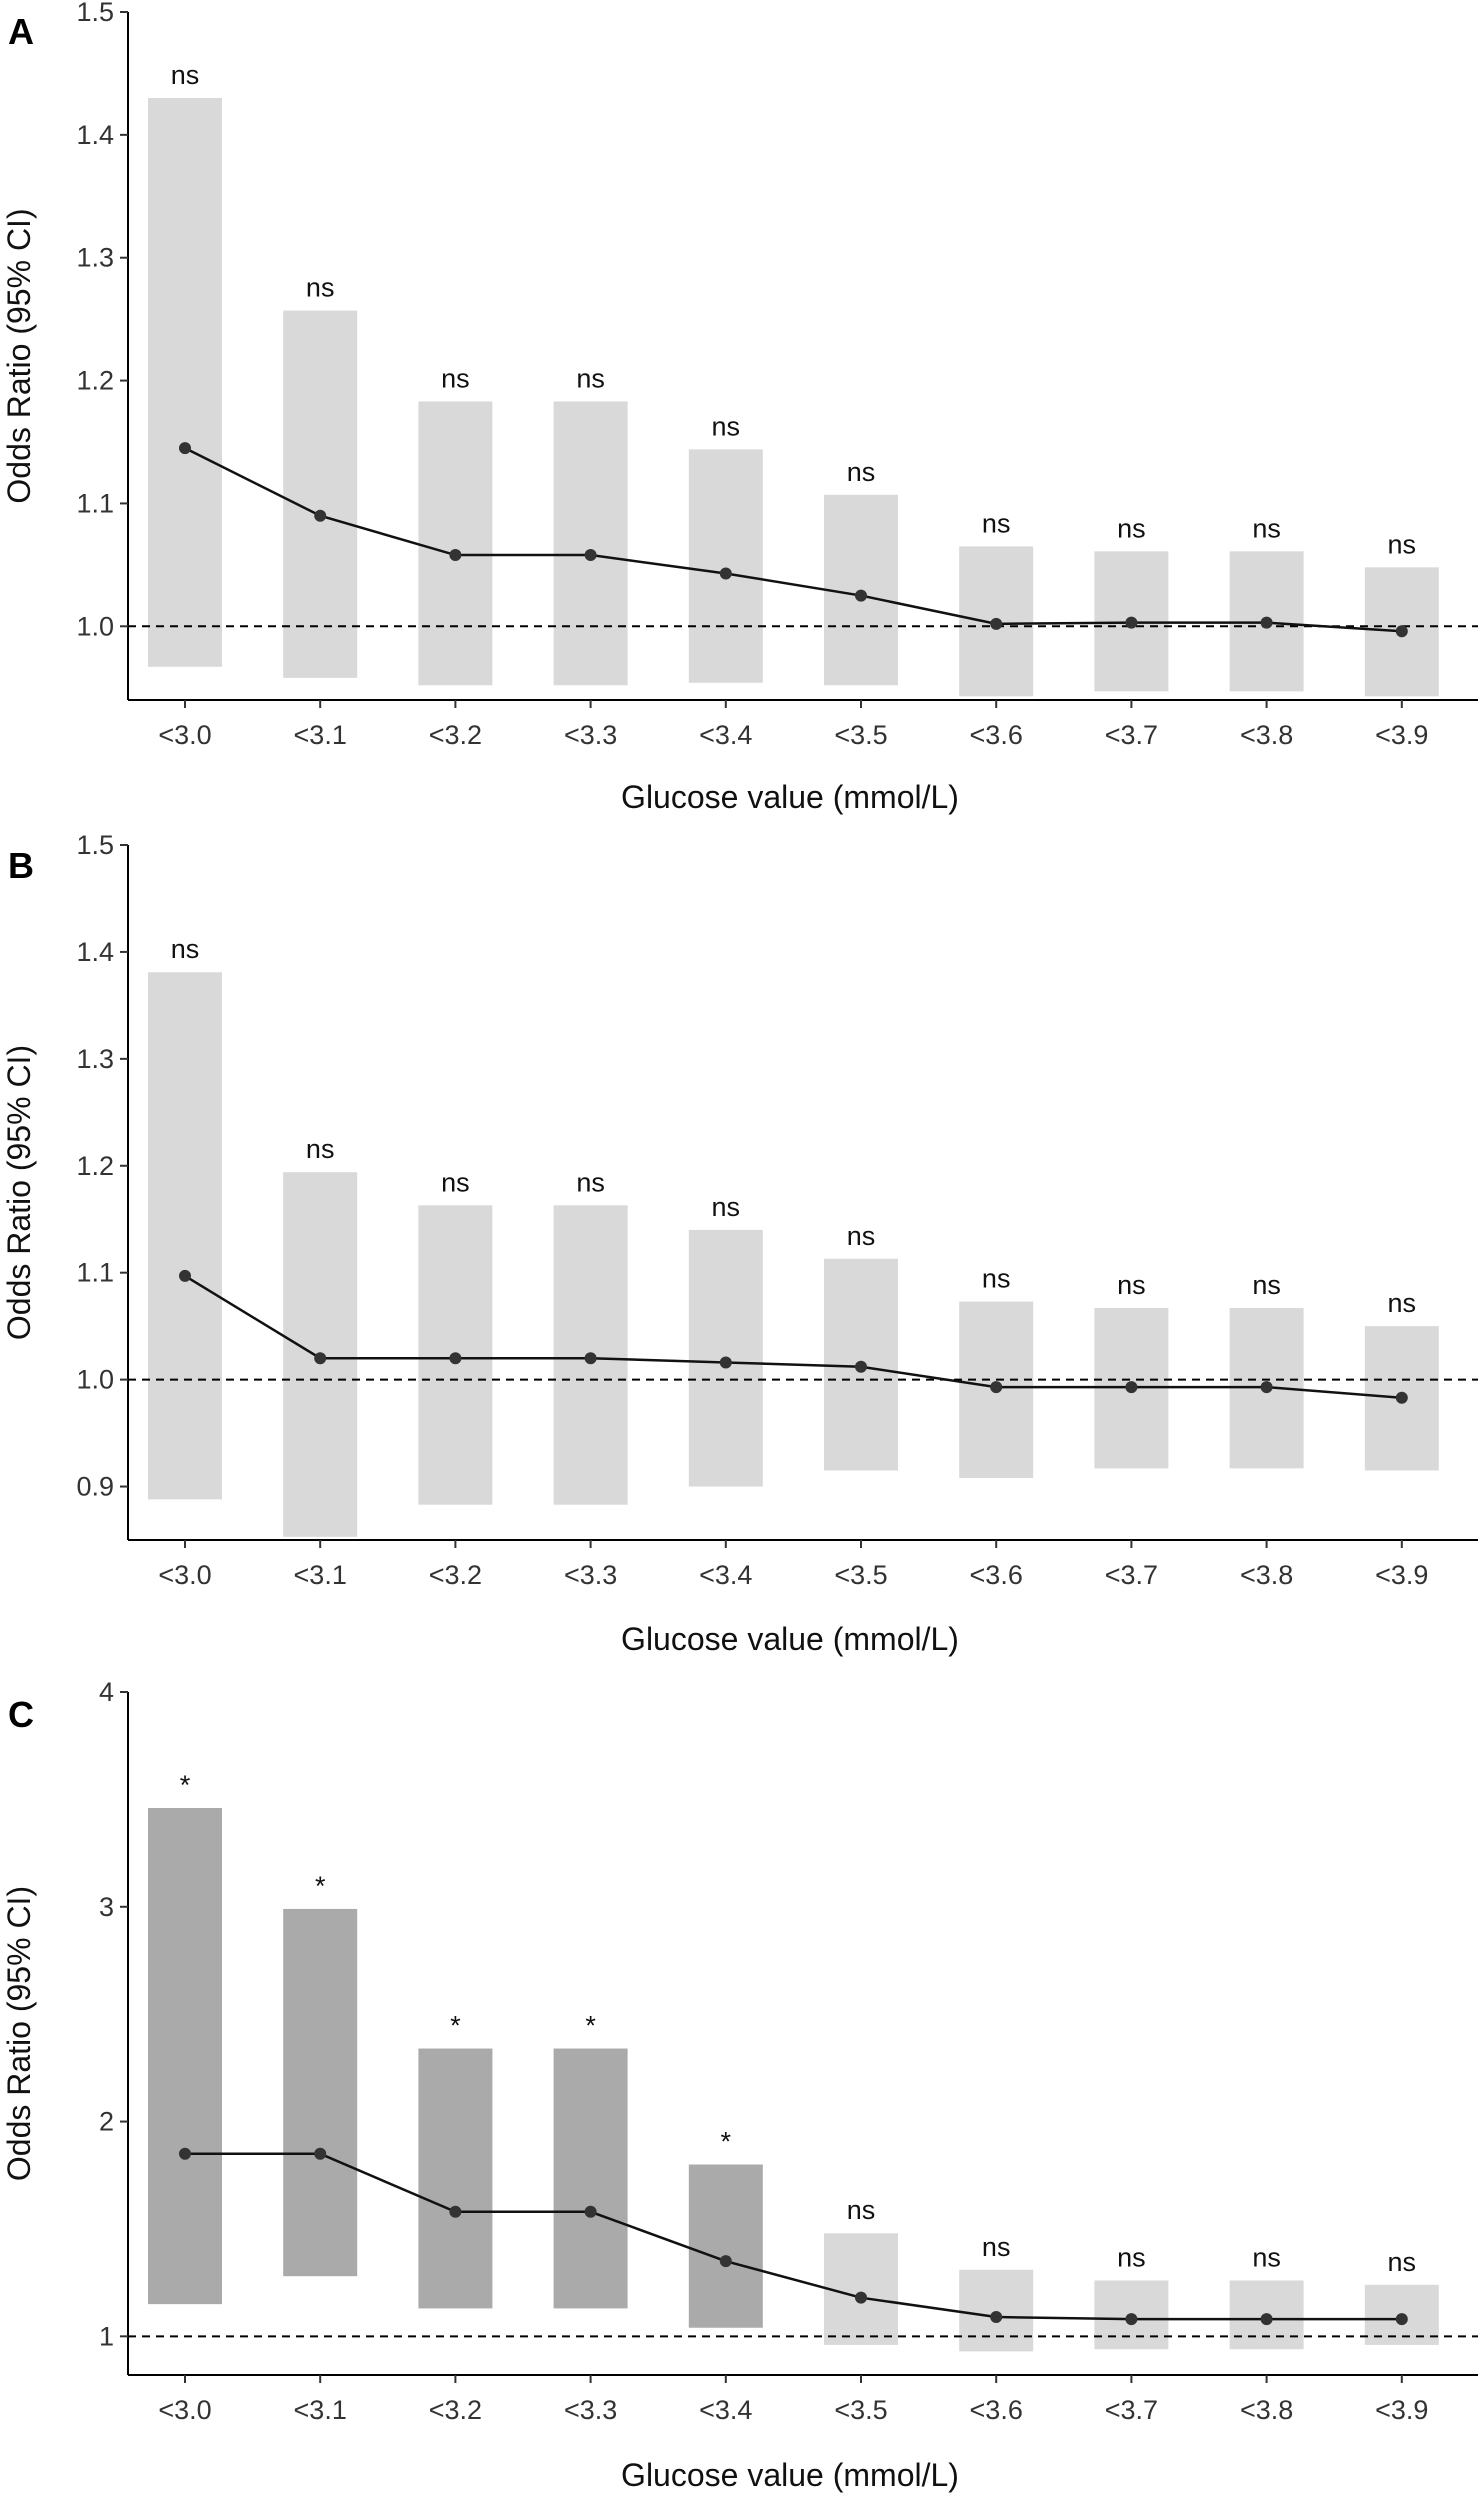  Describe the element at coordinates (793, 1337) in the screenshot. I see `or-line` at that location.